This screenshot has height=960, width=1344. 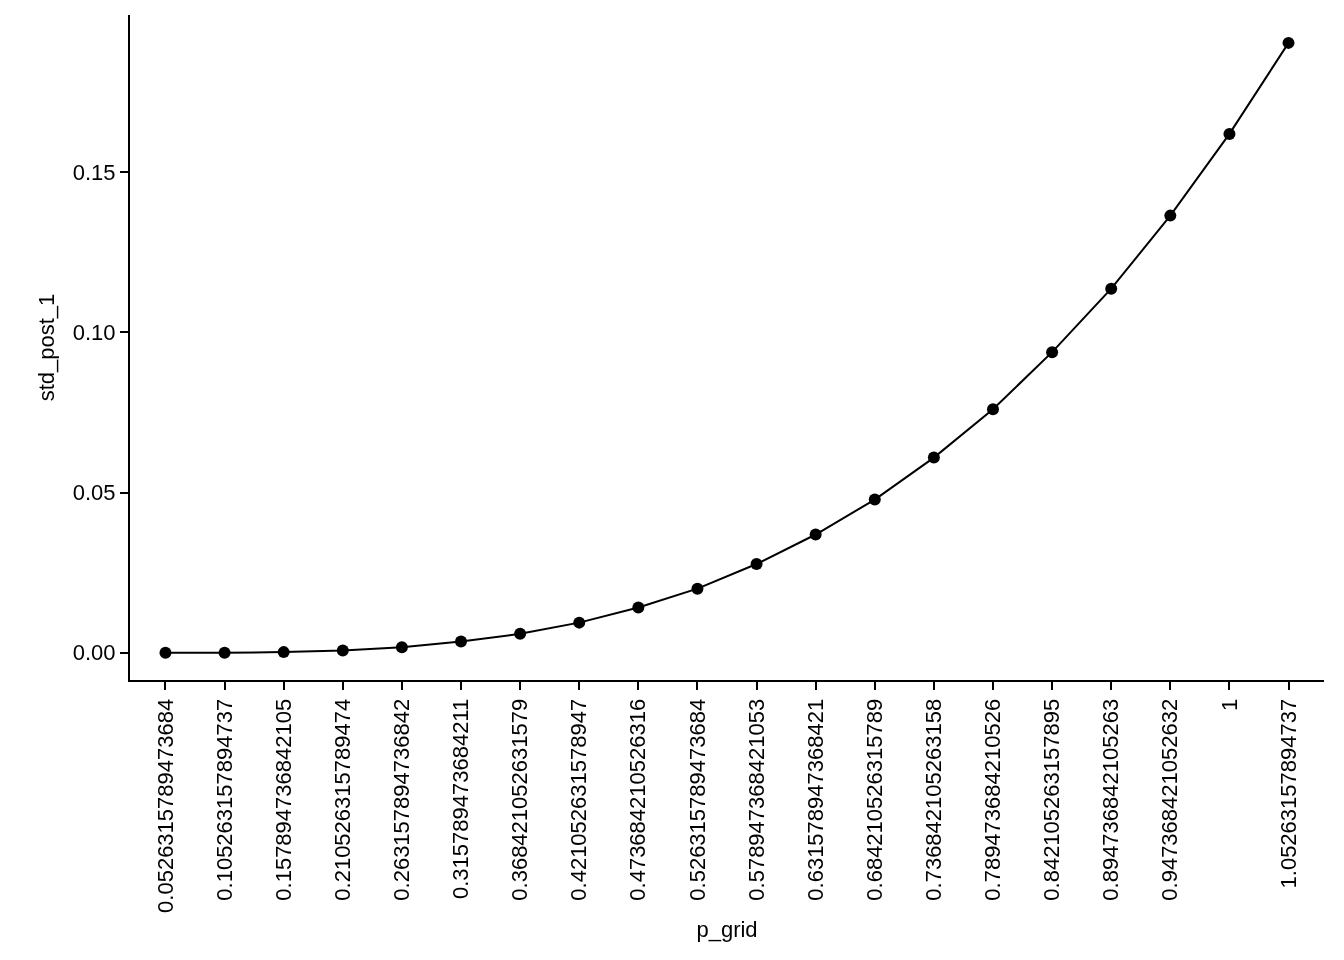 What do you see at coordinates (638, 799) in the screenshot?
I see `x-tick-label: 0.473684210526316` at bounding box center [638, 799].